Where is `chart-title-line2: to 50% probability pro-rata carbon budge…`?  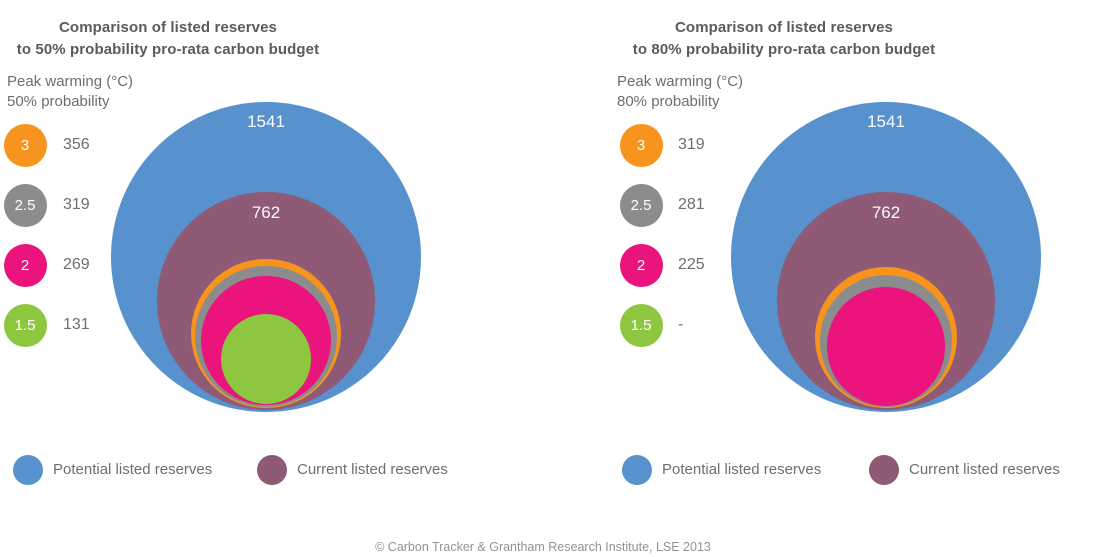 chart-title-line2: to 50% probability pro-rata carbon budge… is located at coordinates (168, 50).